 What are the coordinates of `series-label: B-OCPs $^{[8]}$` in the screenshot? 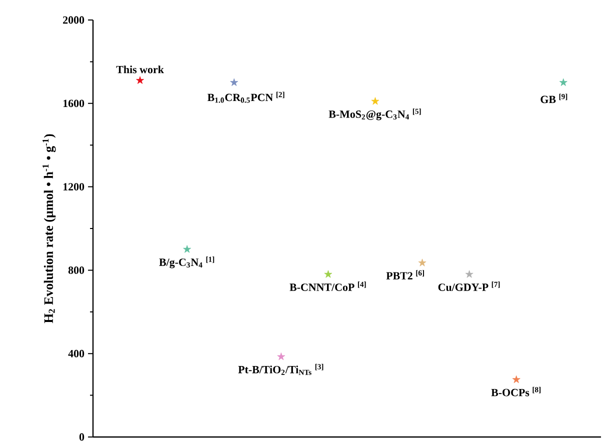 It's located at (516, 391).